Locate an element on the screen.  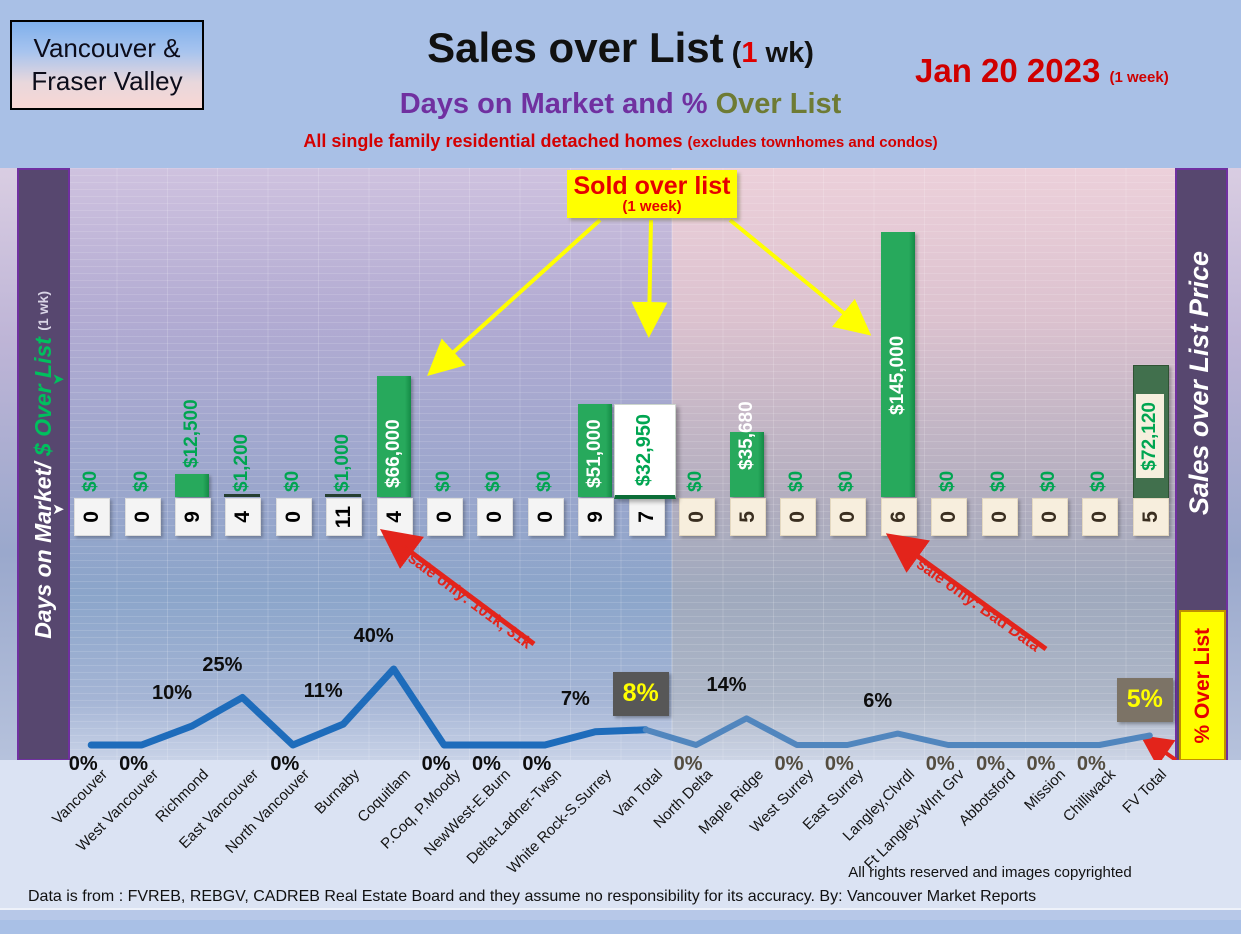
dollar-value-van-total: $32,950 is located at coordinates (644, 450).